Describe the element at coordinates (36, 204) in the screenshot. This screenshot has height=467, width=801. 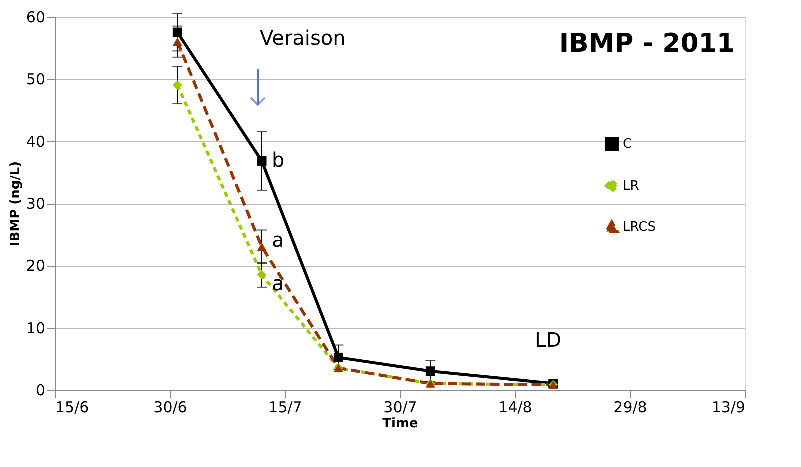
I see `y-tick-label: 30` at that location.